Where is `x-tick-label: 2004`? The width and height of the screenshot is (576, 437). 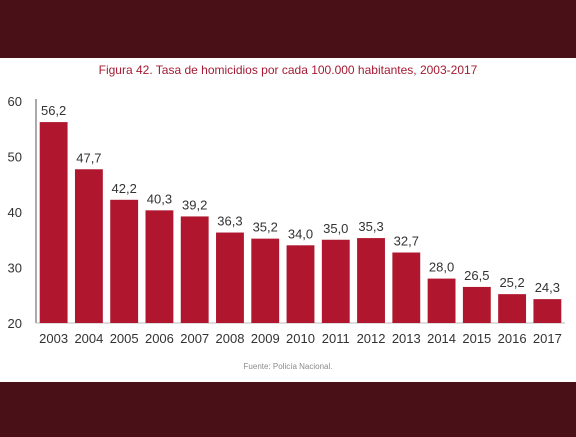
x-tick-label: 2004 is located at coordinates (88, 338).